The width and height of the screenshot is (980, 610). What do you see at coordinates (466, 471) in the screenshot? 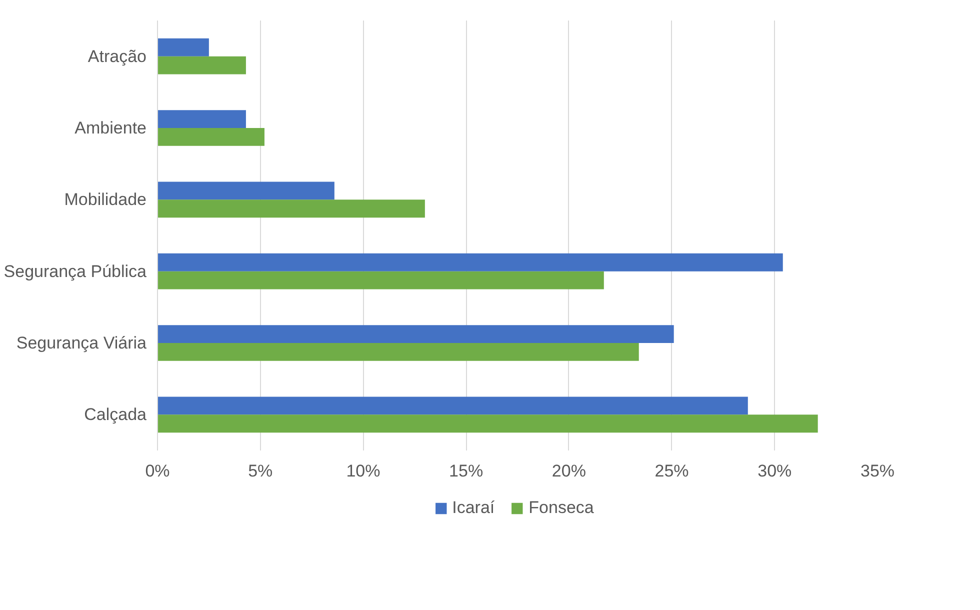
I see `x-tick-label: 15%` at bounding box center [466, 471].